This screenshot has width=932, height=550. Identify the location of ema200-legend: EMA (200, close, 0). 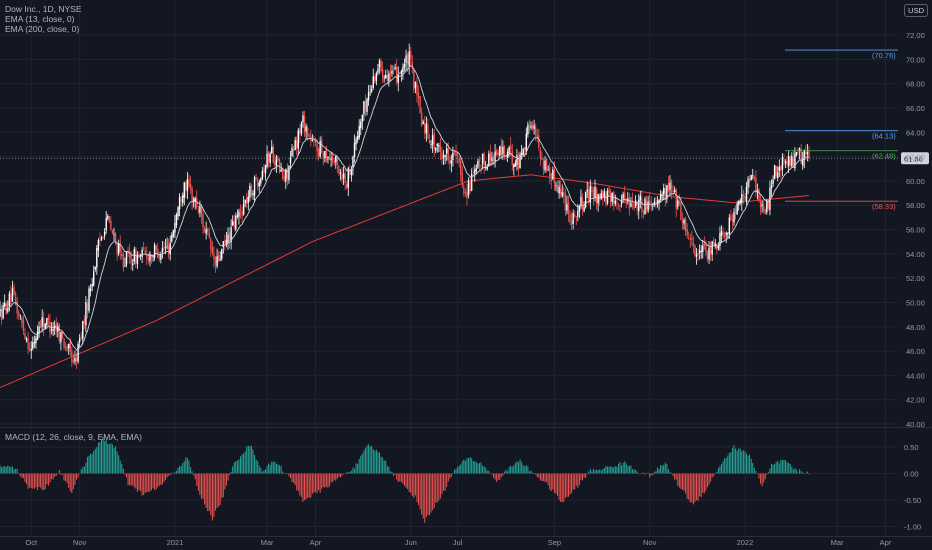
(42, 29).